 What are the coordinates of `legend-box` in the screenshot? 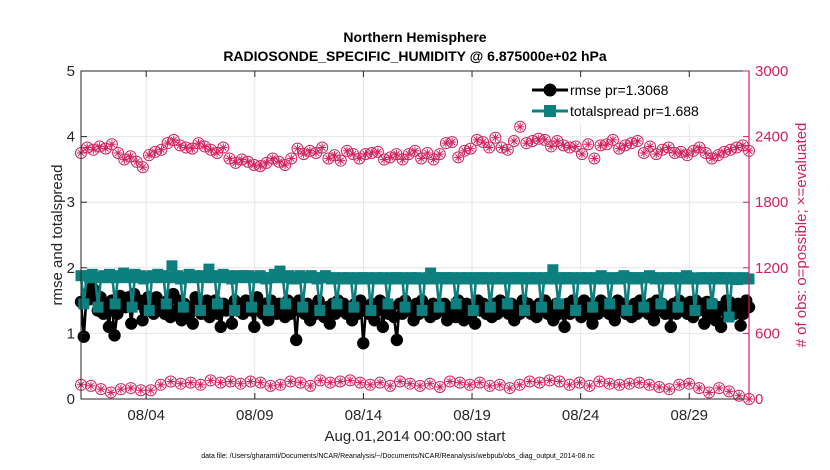 It's located at (632, 100).